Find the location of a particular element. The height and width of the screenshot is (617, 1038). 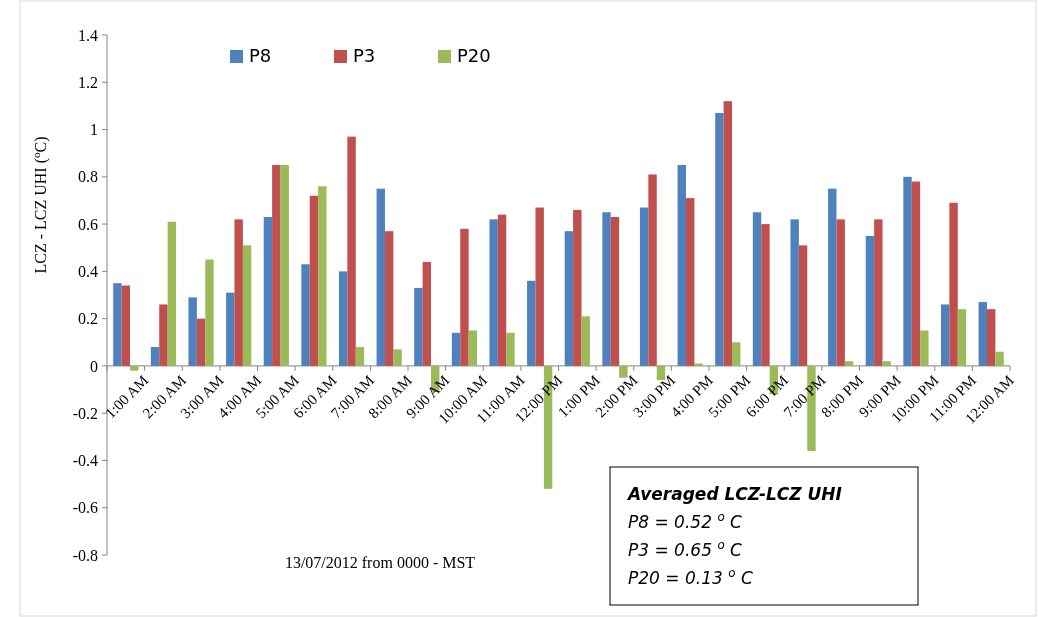

legend-label: P8 is located at coordinates (260, 56).